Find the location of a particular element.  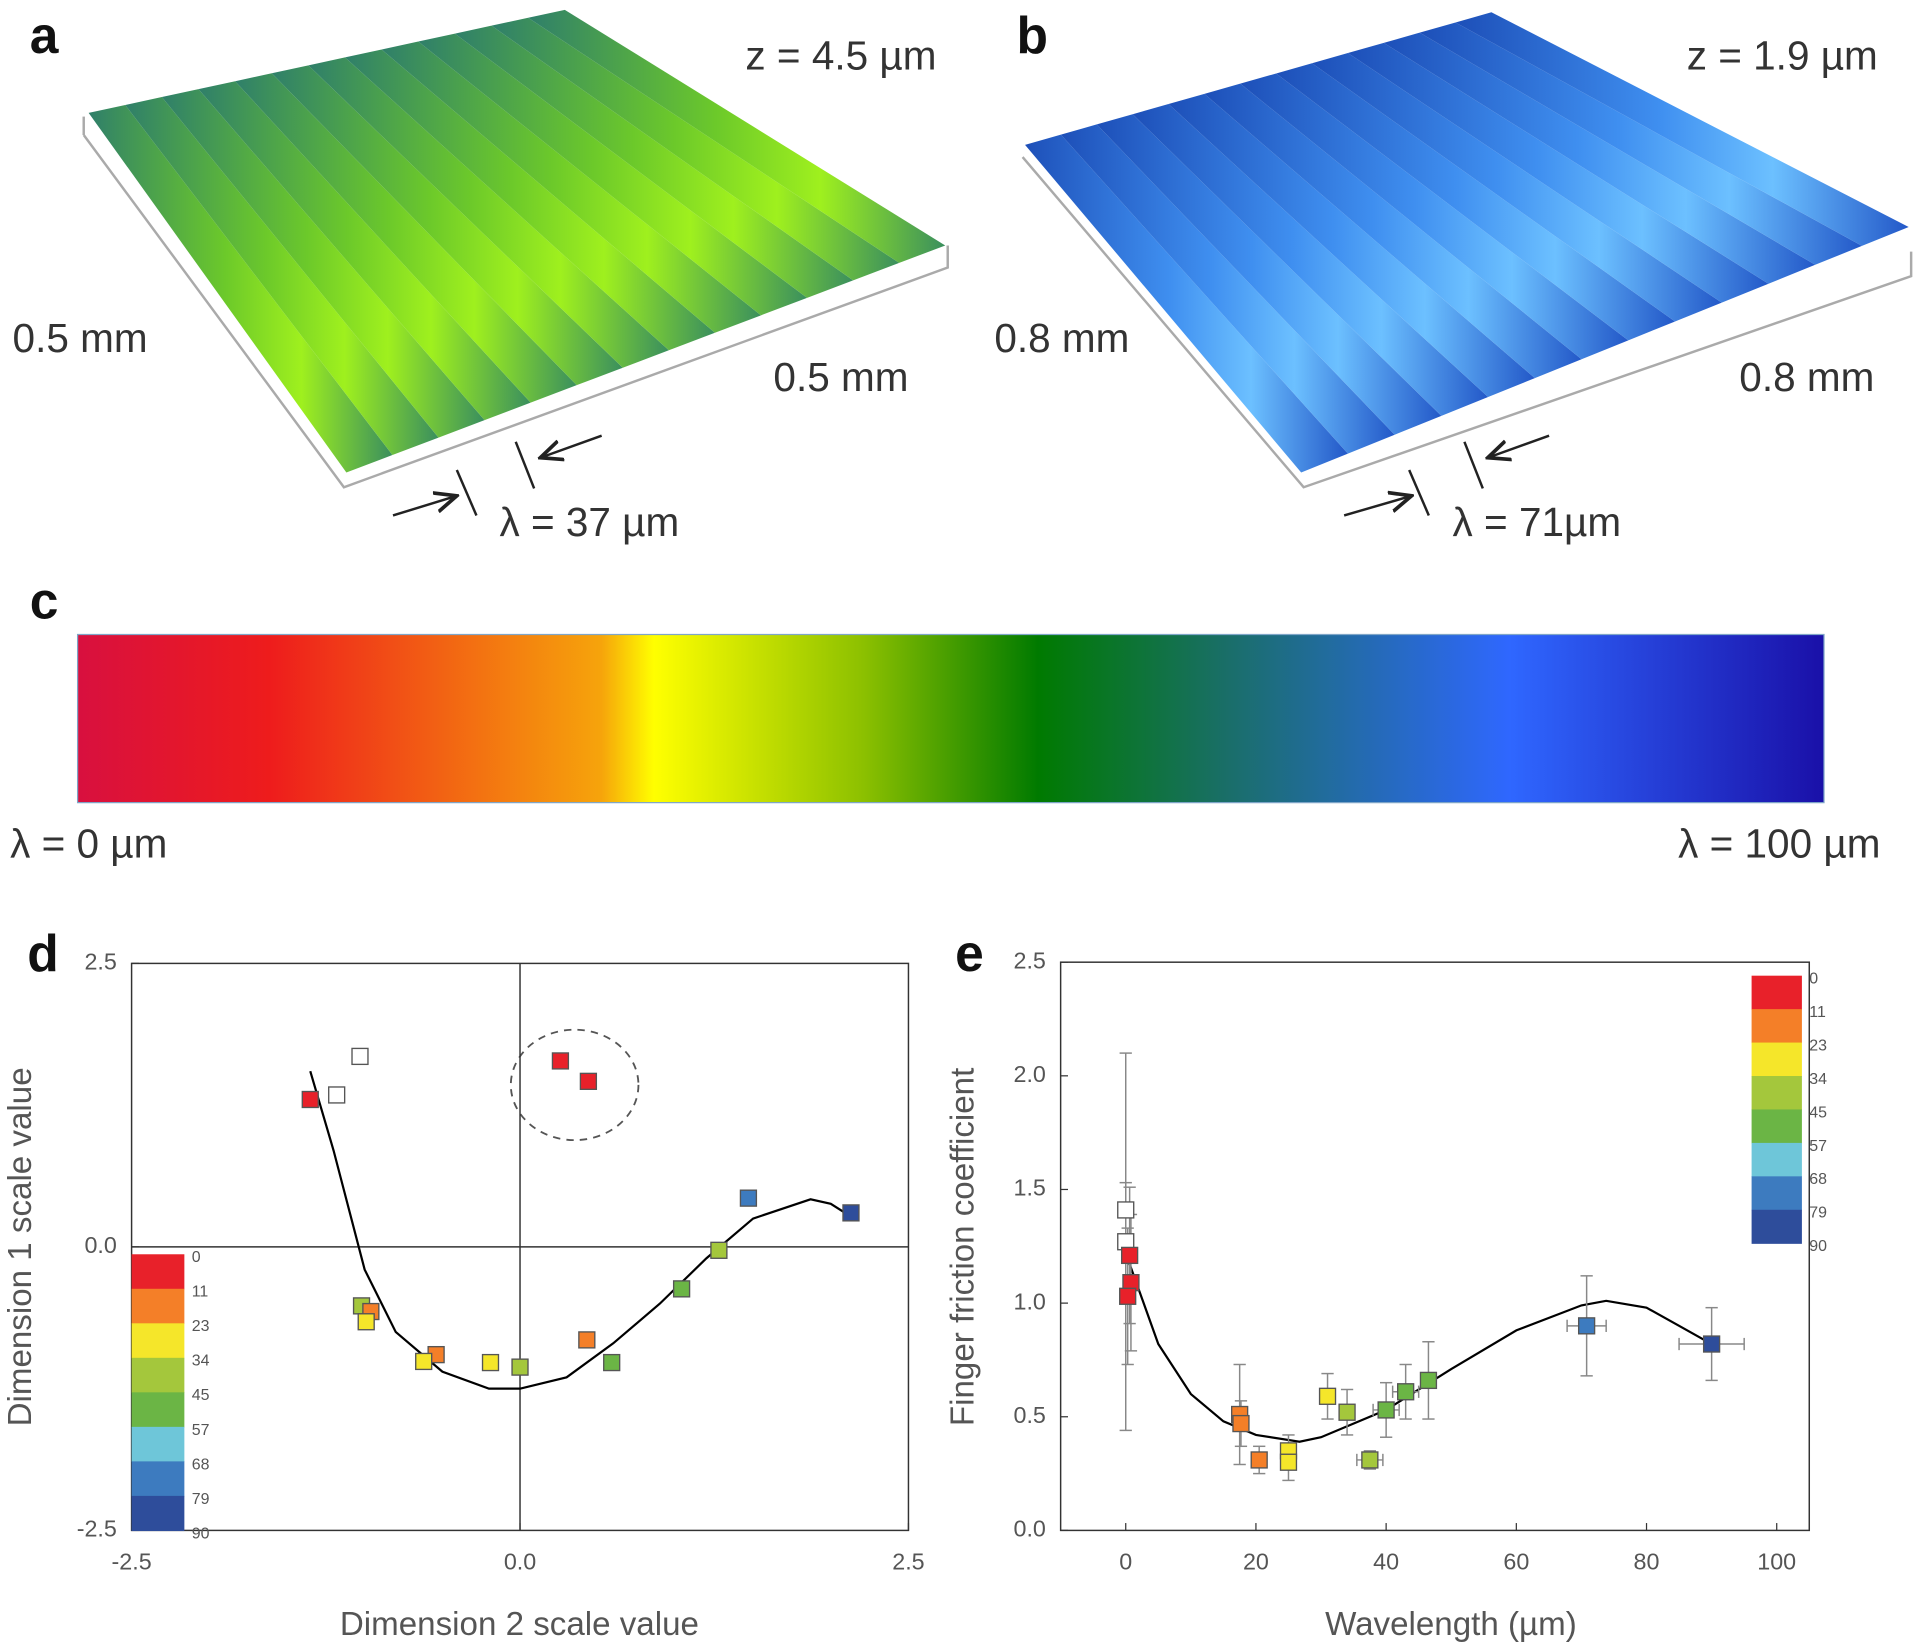

plot-frame is located at coordinates (1435, 1246).